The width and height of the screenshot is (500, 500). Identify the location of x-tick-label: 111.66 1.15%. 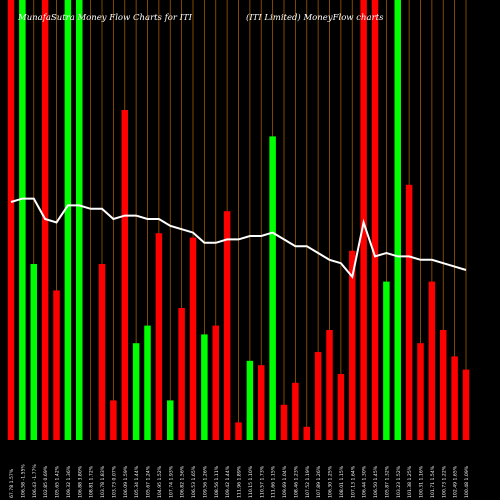
(274, 481).